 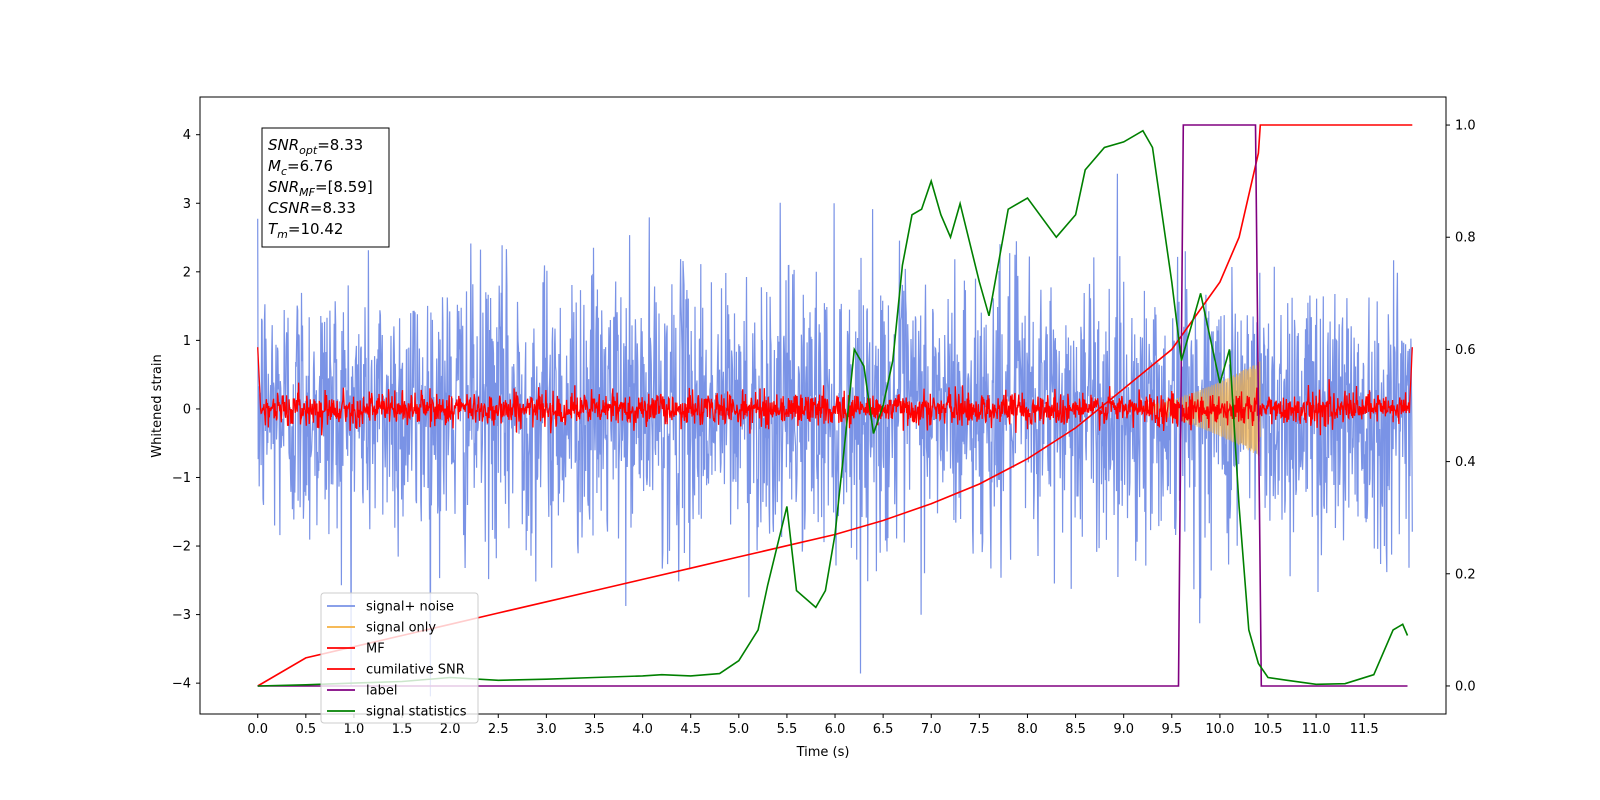 I want to click on stats-box-frame, so click(x=325, y=187).